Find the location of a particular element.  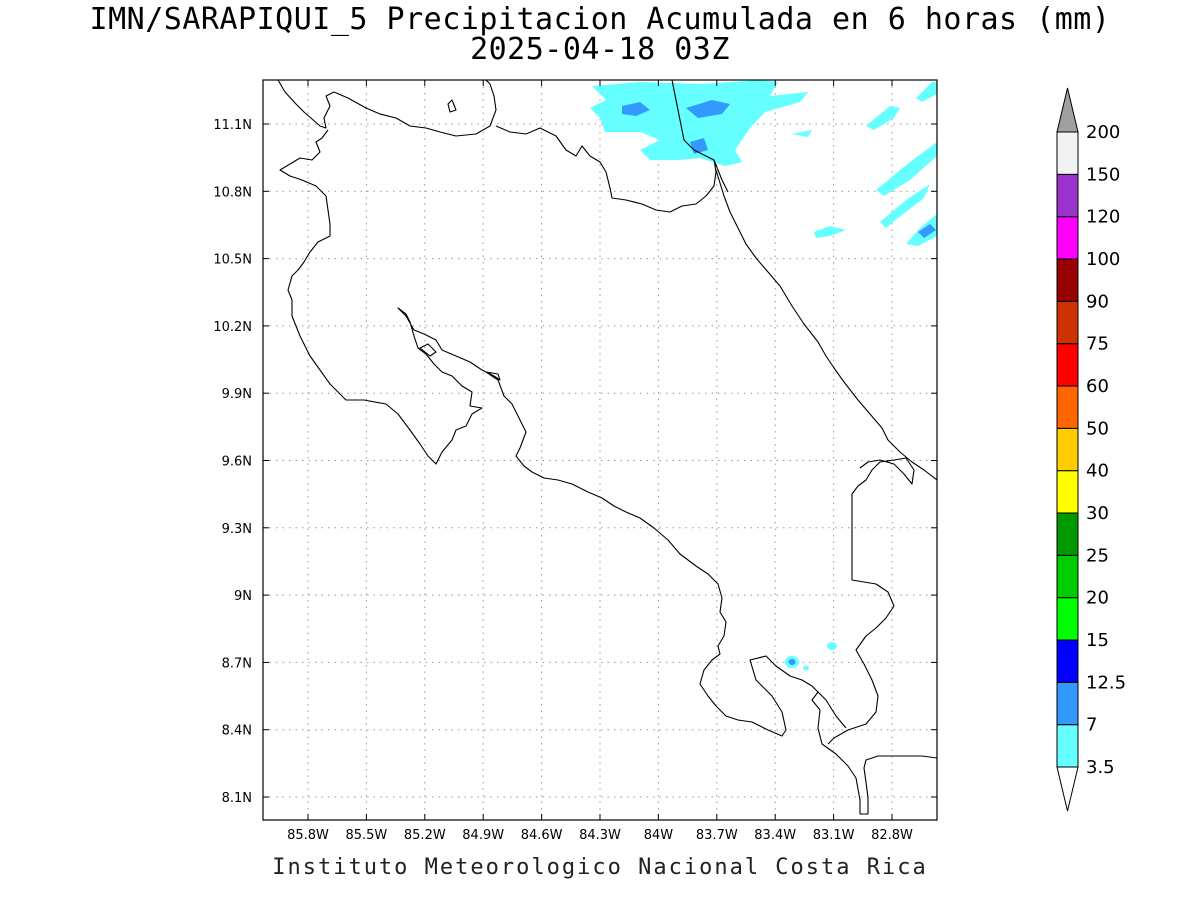

colorbar-under-triangle is located at coordinates (1067, 789).